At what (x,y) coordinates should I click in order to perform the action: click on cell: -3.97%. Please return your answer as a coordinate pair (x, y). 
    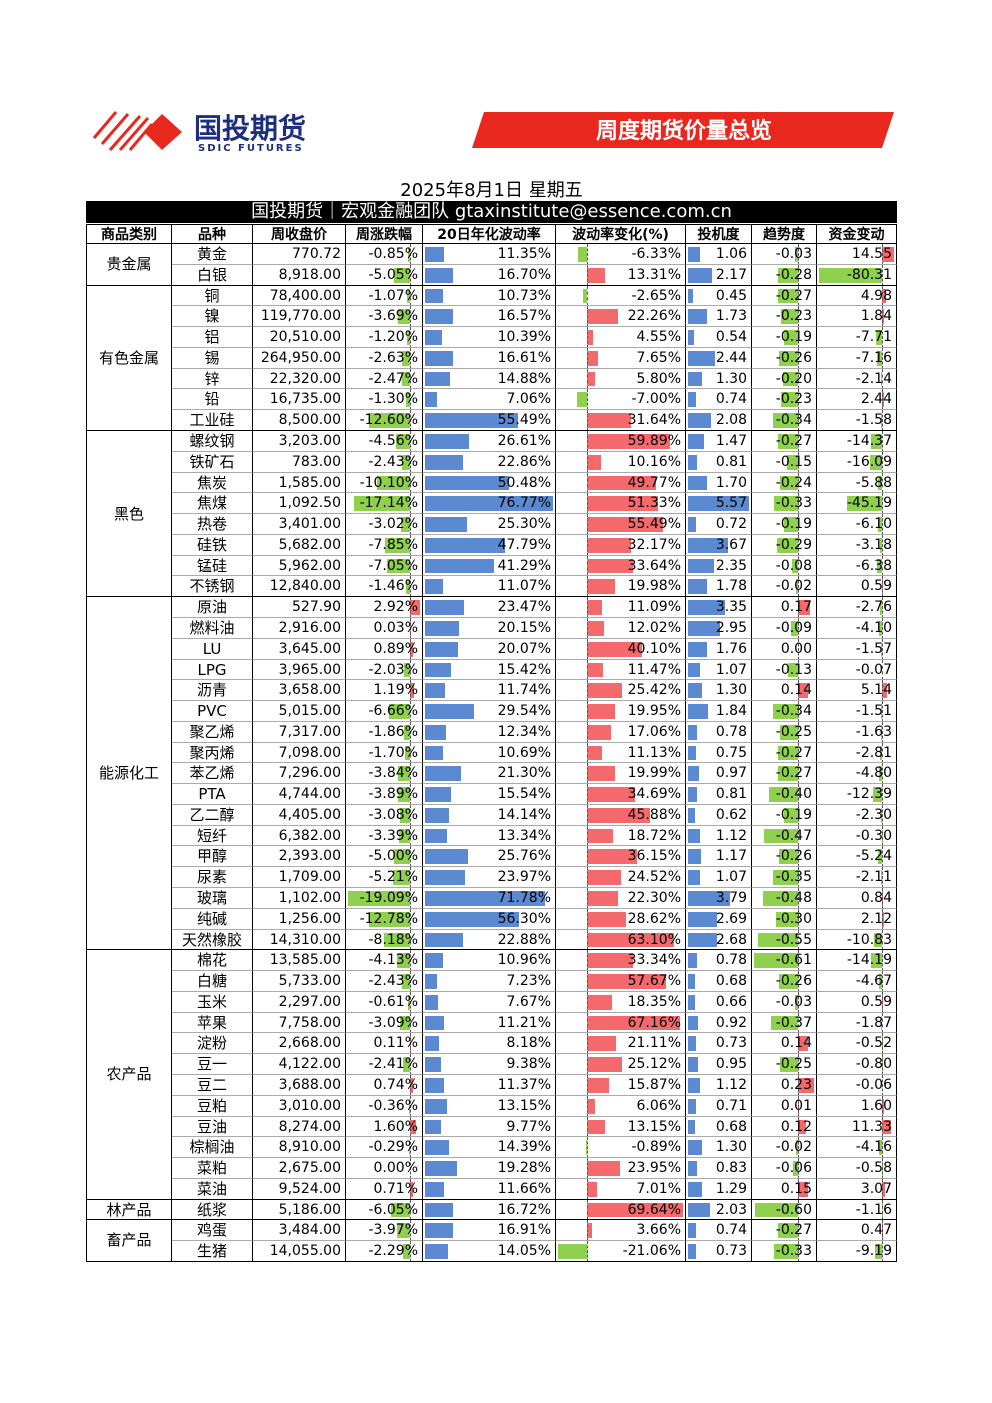
    Looking at the image, I should click on (384, 1231).